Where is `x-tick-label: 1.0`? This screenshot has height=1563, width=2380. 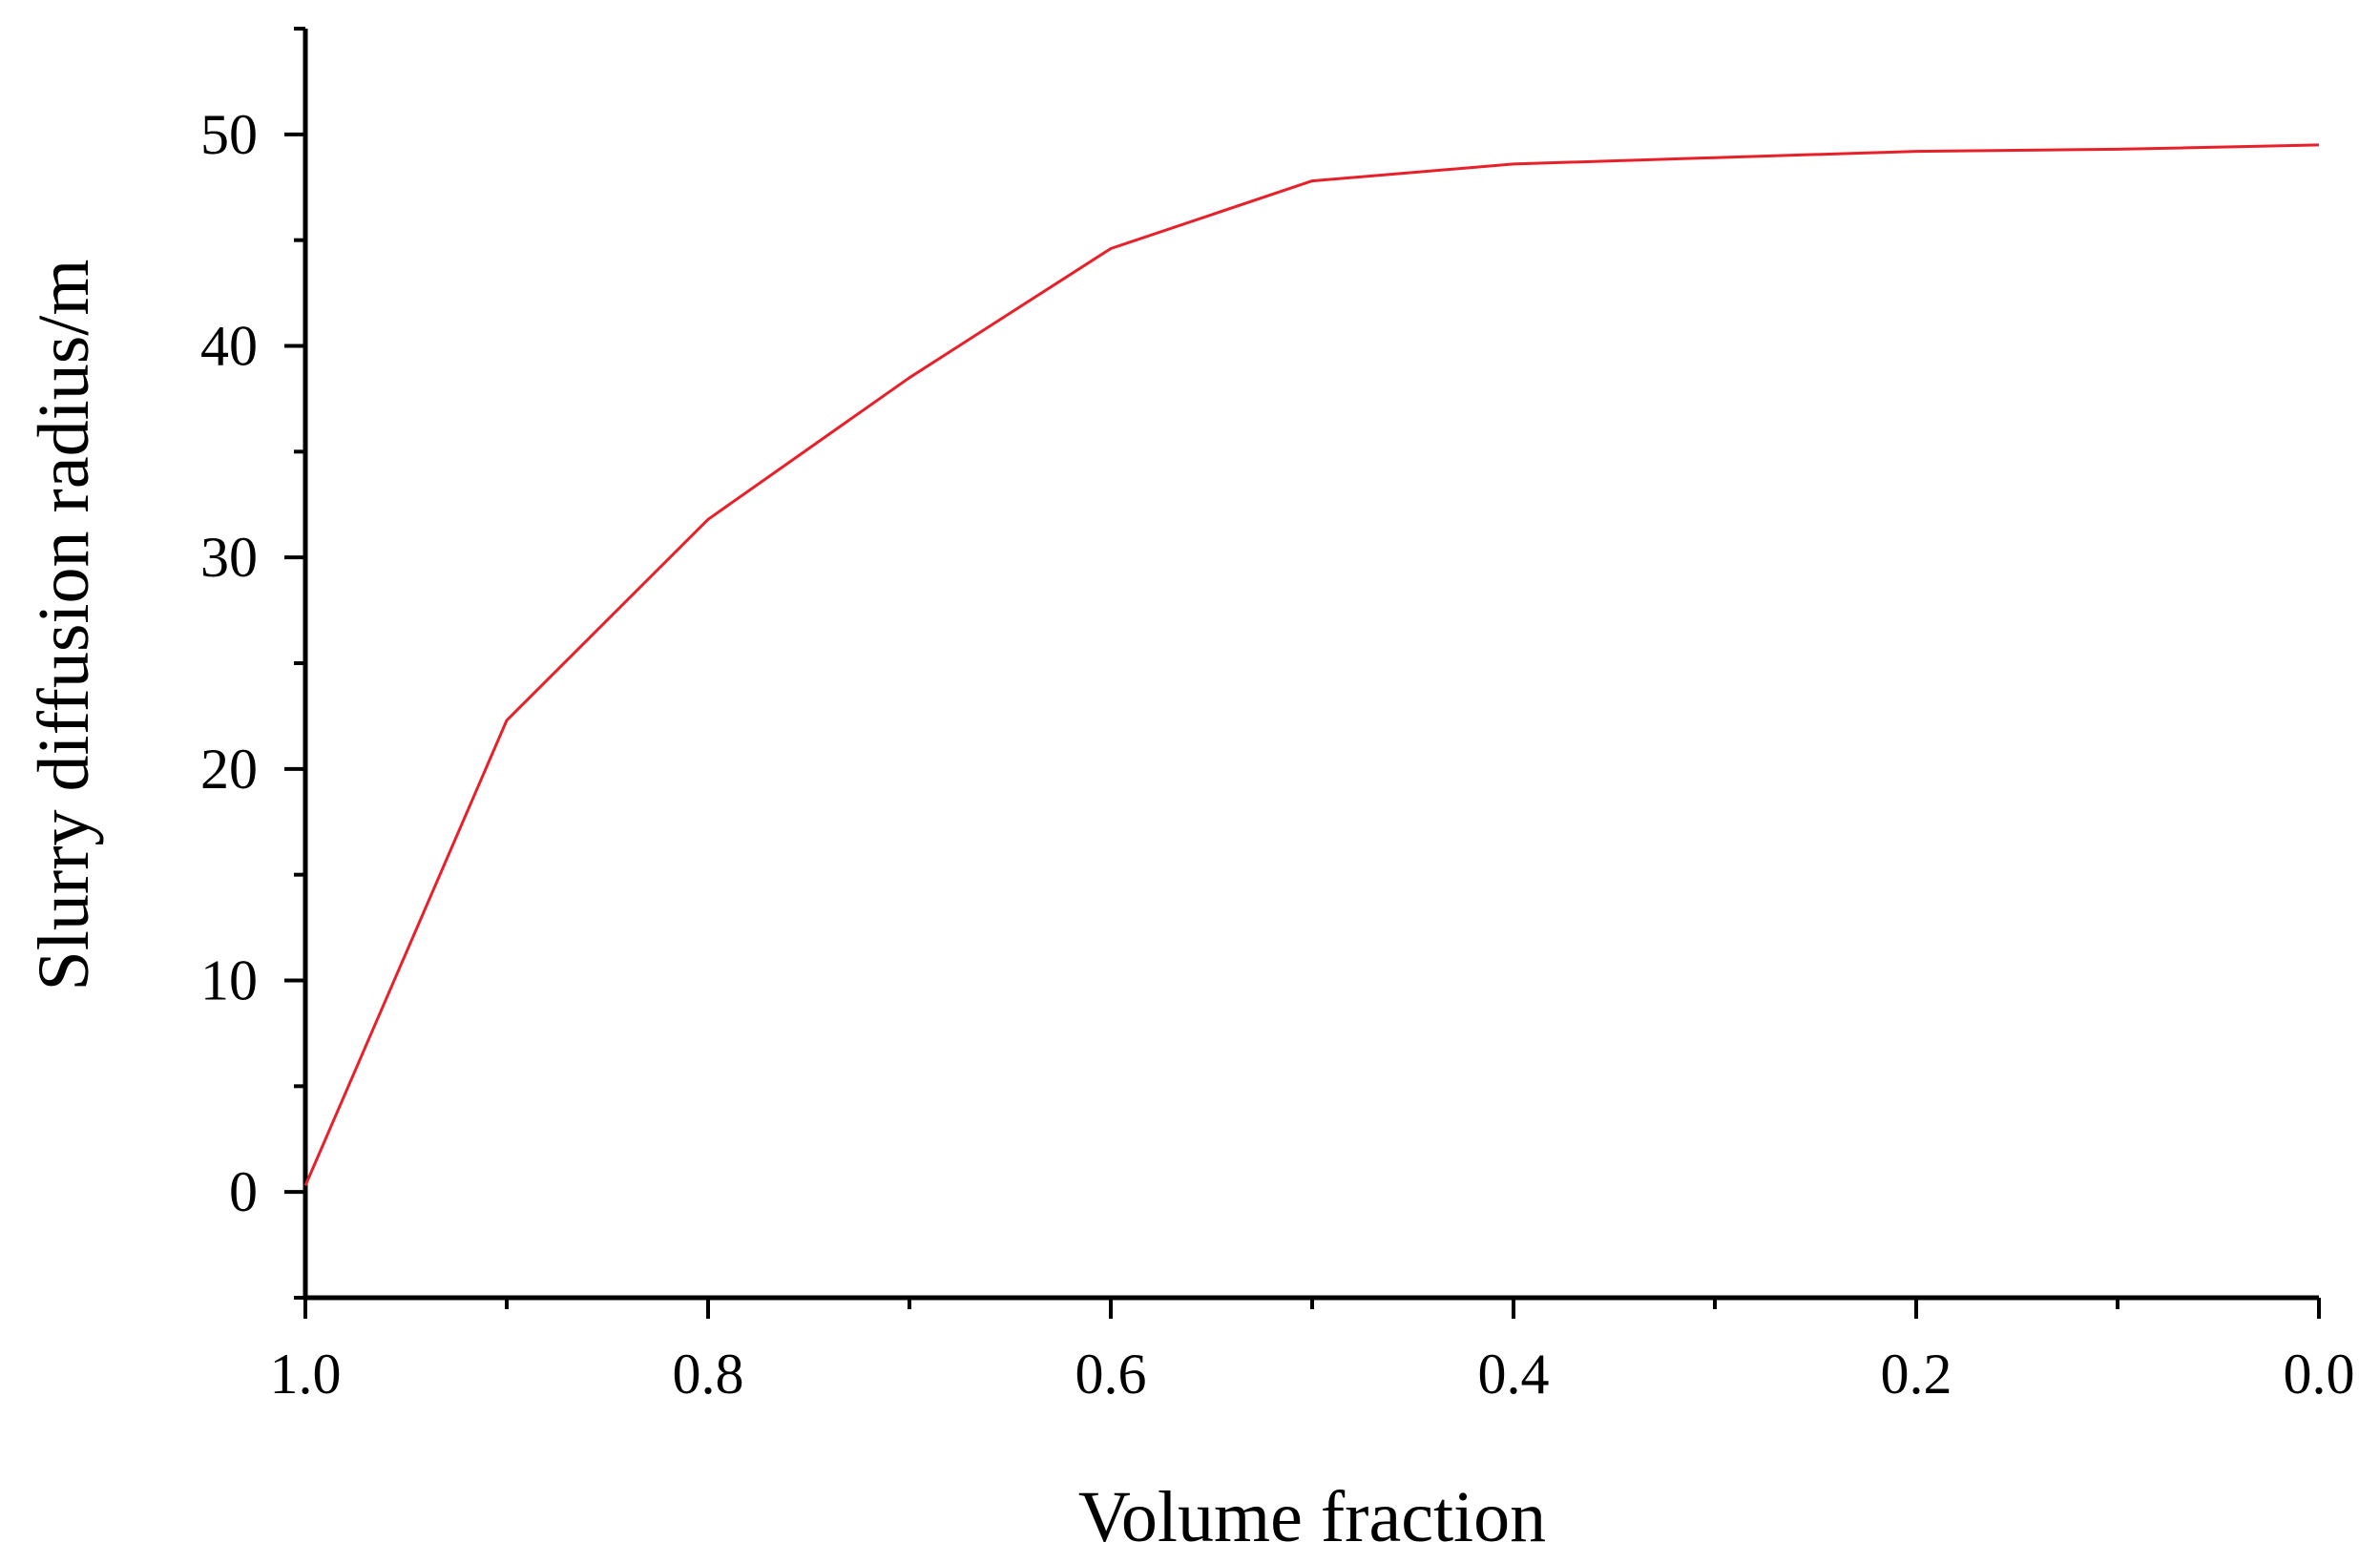 x-tick-label: 1.0 is located at coordinates (306, 1374).